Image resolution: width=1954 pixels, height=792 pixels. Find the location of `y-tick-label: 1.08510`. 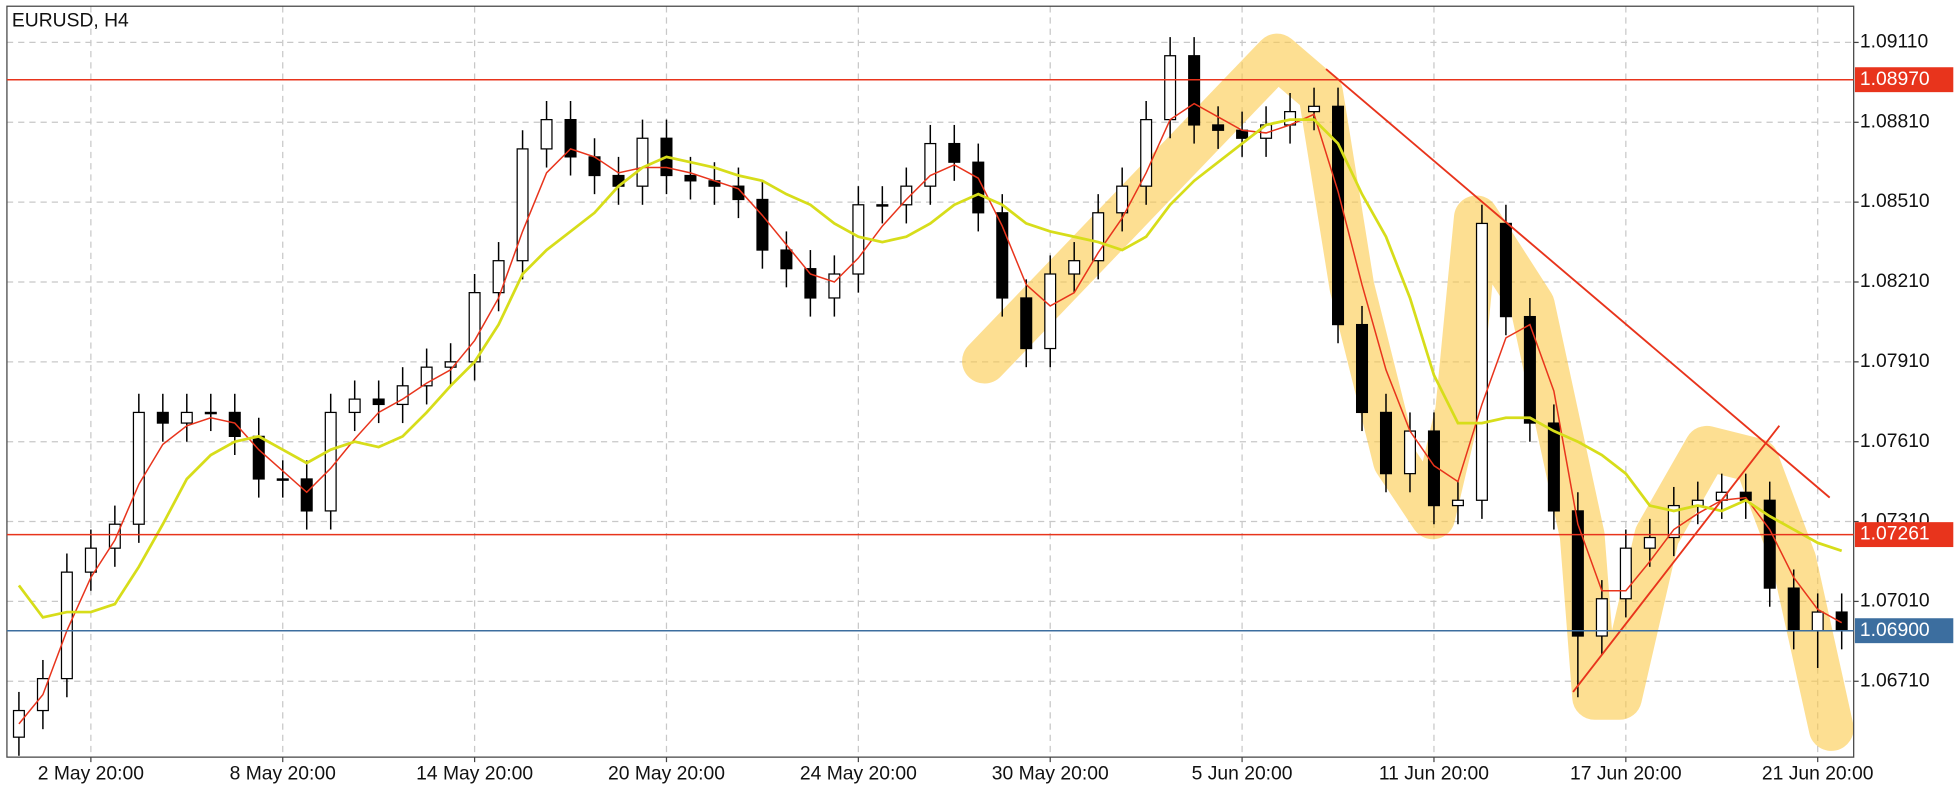

y-tick-label: 1.08510 is located at coordinates (1895, 201).